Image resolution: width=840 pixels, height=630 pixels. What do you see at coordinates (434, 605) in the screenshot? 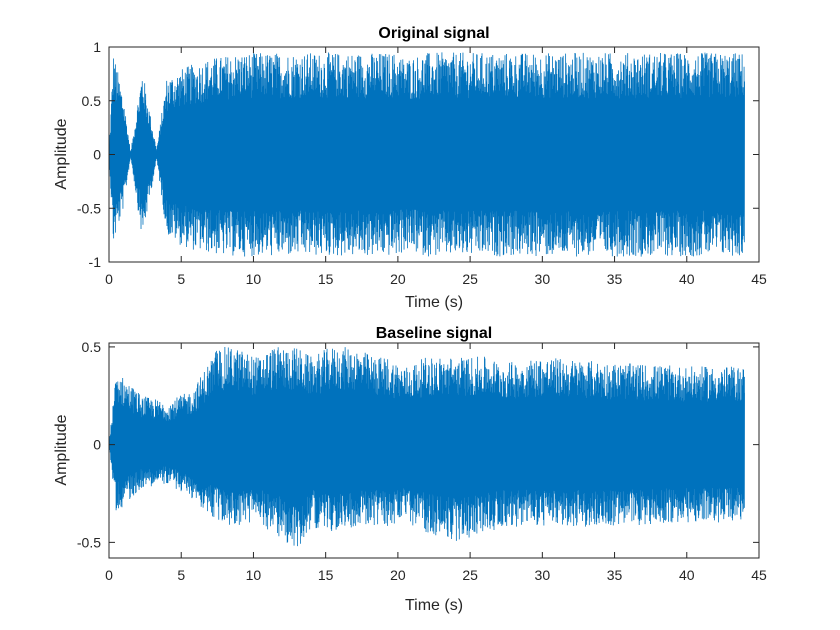
I see `xlabel-baseline: Time (s)` at bounding box center [434, 605].